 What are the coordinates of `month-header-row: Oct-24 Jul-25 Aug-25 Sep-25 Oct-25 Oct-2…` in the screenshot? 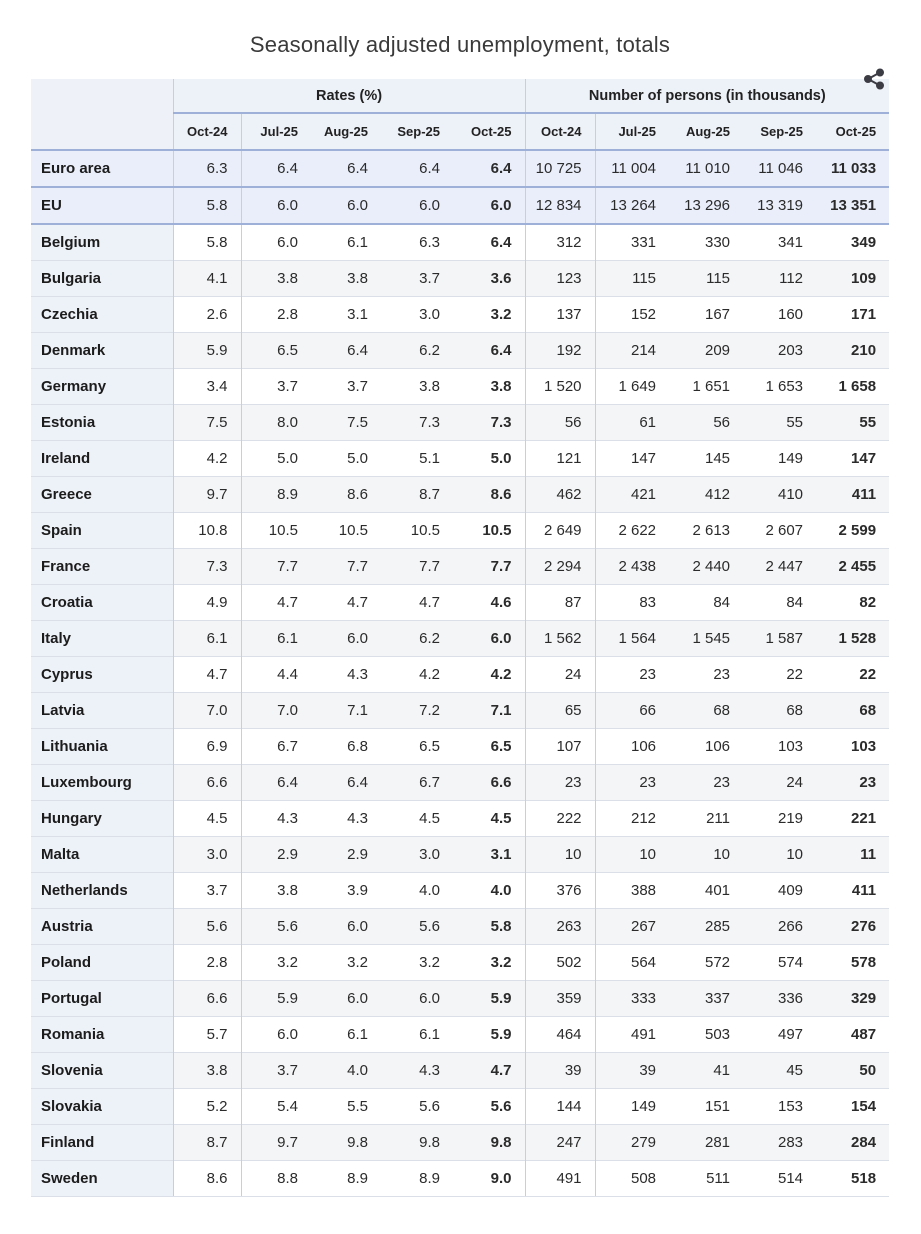 It's located at (460, 132).